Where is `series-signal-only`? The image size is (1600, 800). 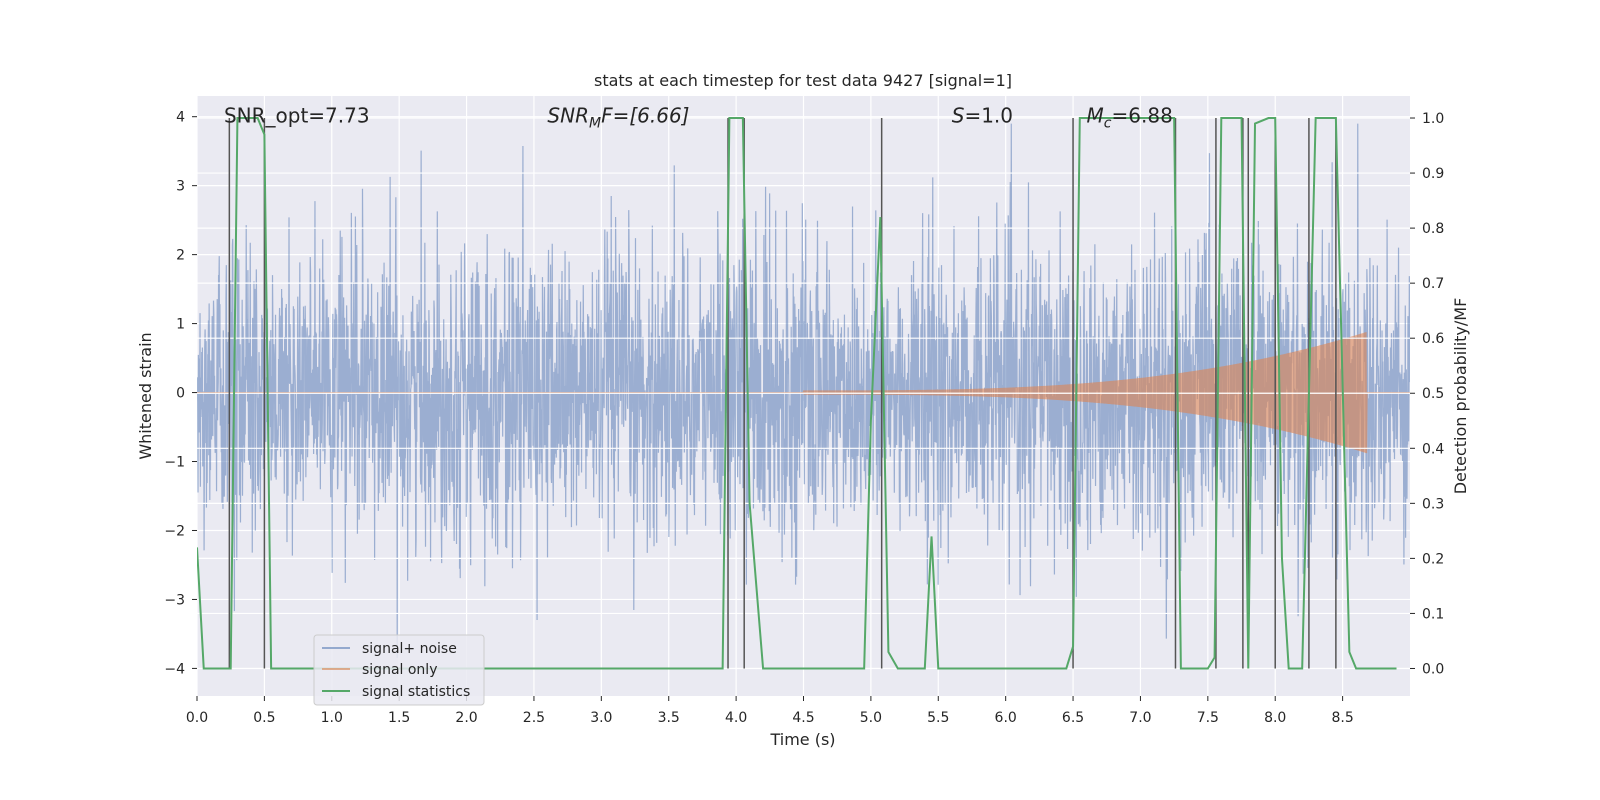
series-signal-only is located at coordinates (803, 393).